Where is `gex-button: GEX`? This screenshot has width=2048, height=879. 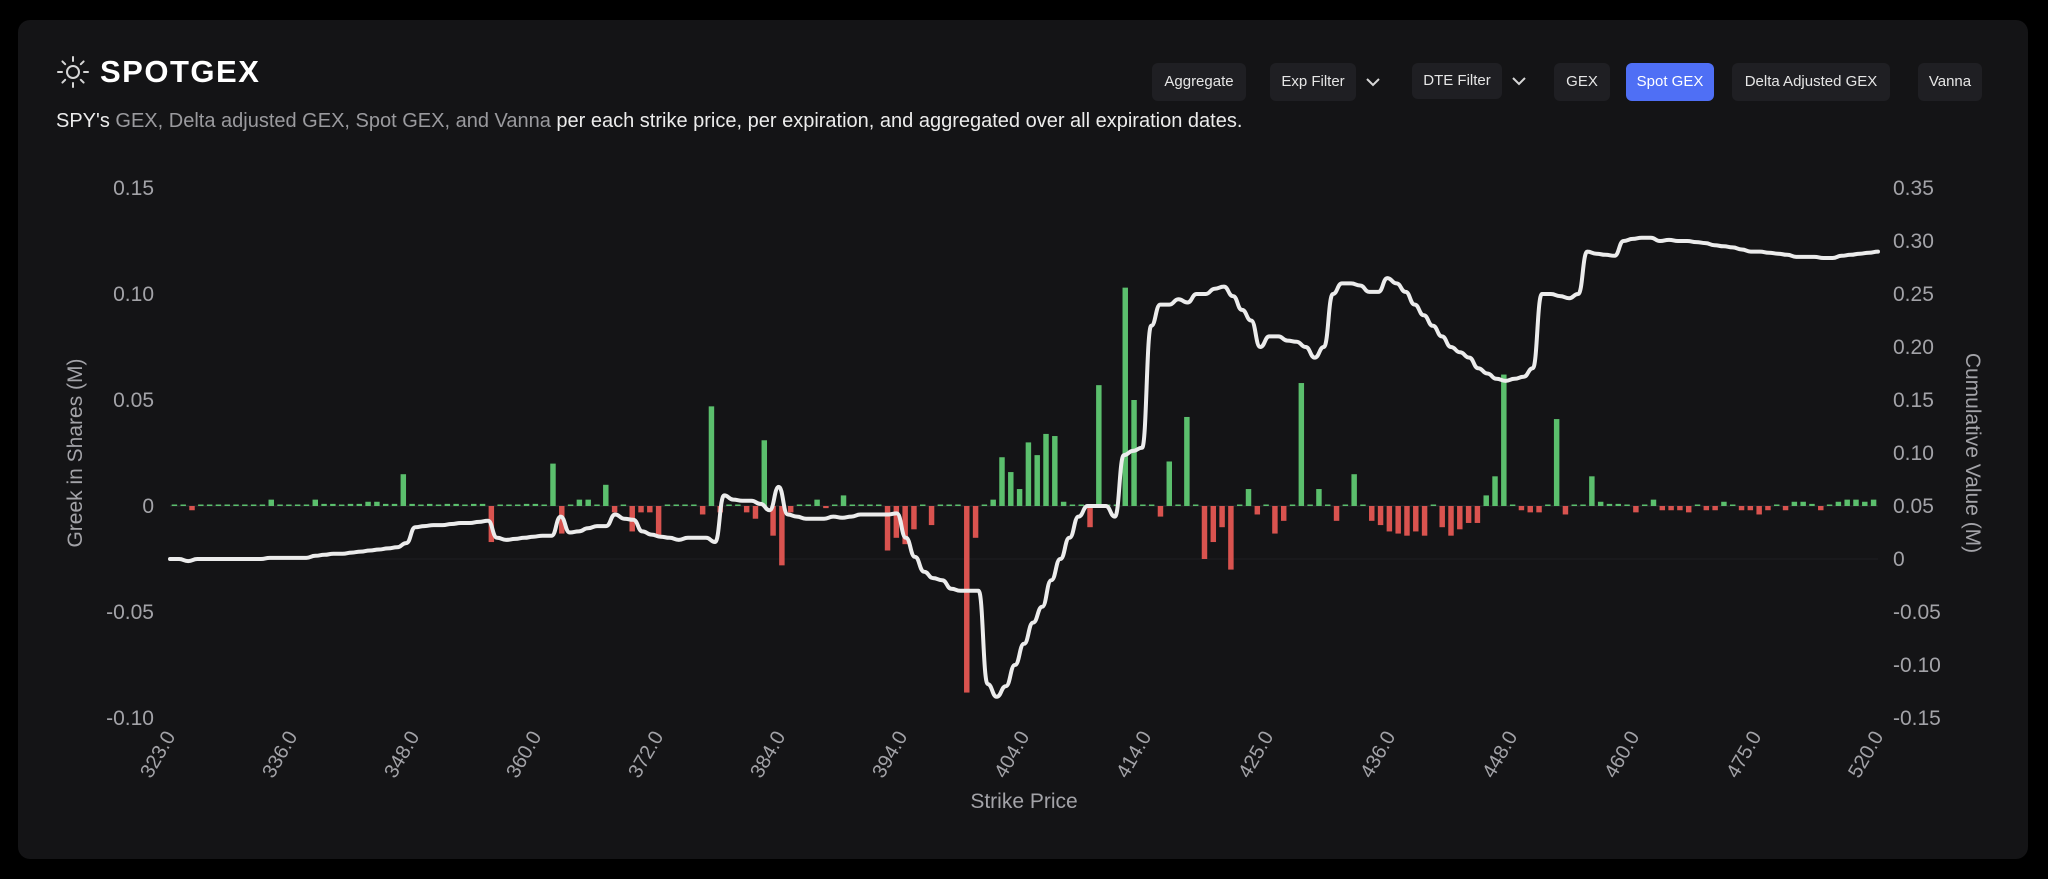 gex-button: GEX is located at coordinates (1582, 82).